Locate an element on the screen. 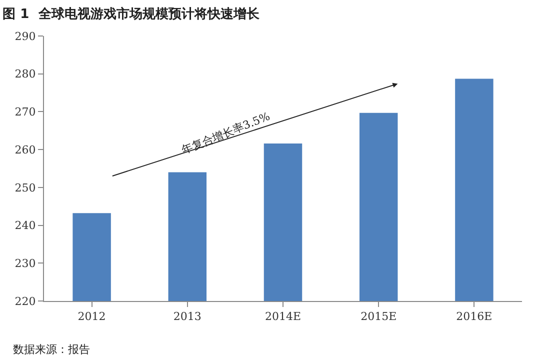 The width and height of the screenshot is (534, 359). source-note: 数据来源：报告 is located at coordinates (51, 349).